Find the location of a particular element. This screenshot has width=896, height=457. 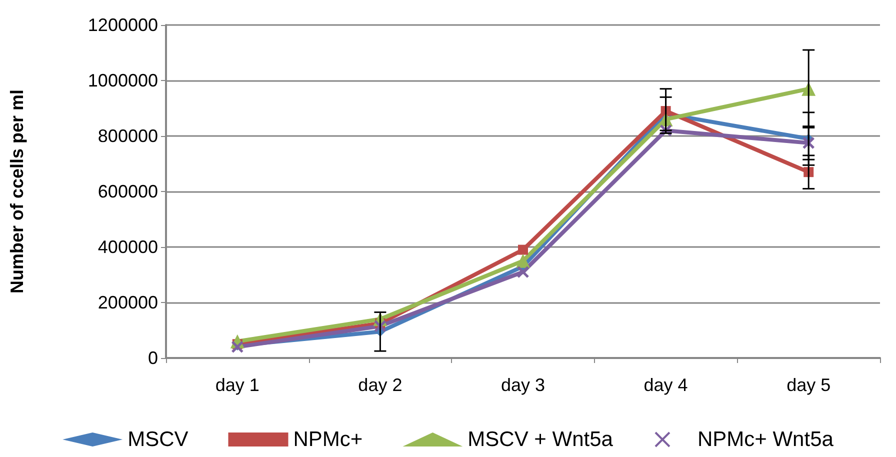

y-tick-label: 1200000 is located at coordinates (123, 25).